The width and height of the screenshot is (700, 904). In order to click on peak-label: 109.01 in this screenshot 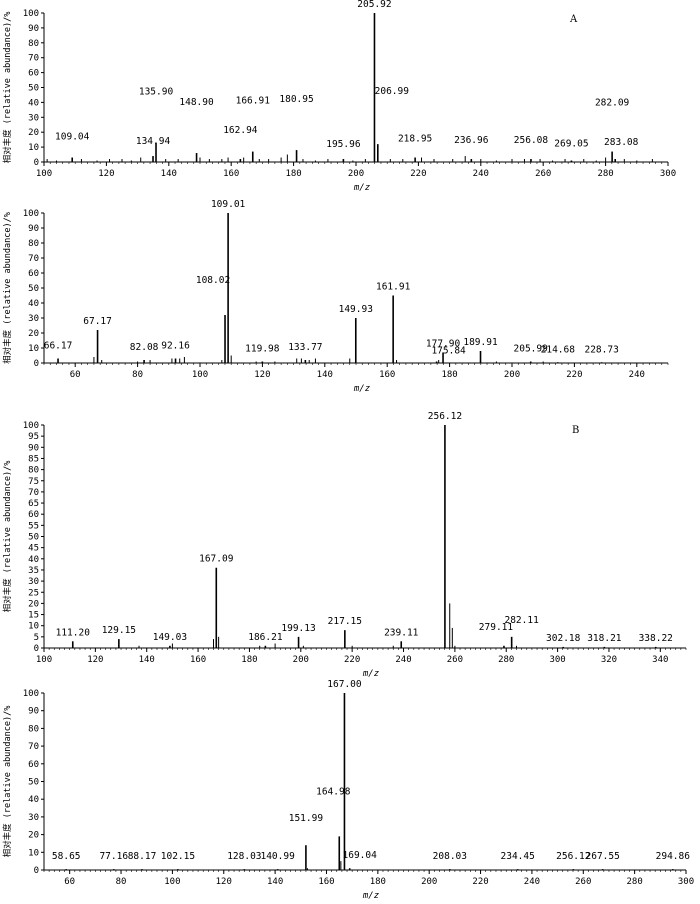, I will do `click(228, 204)`.